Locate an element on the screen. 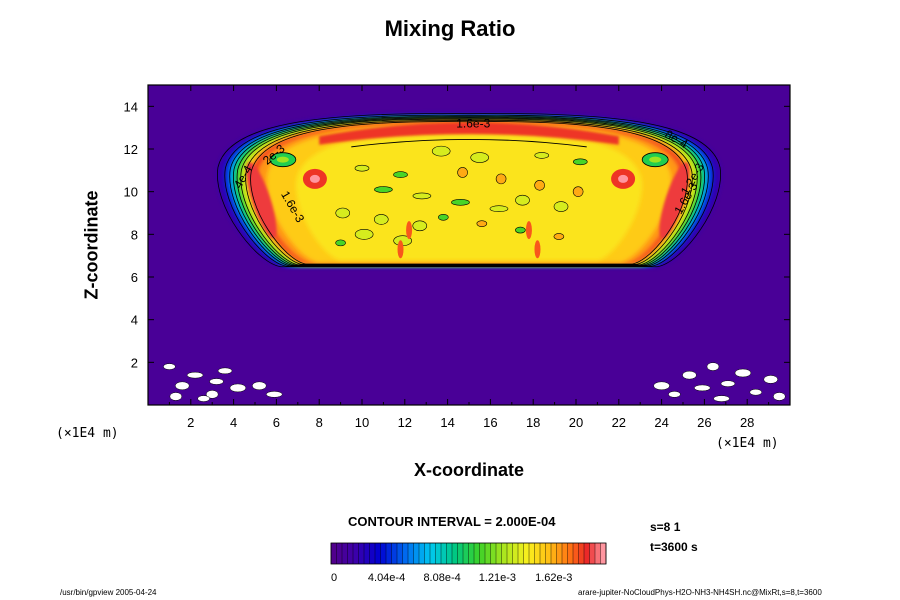 This screenshot has height=600, width=900. x-tick-label: 28 is located at coordinates (747, 422).